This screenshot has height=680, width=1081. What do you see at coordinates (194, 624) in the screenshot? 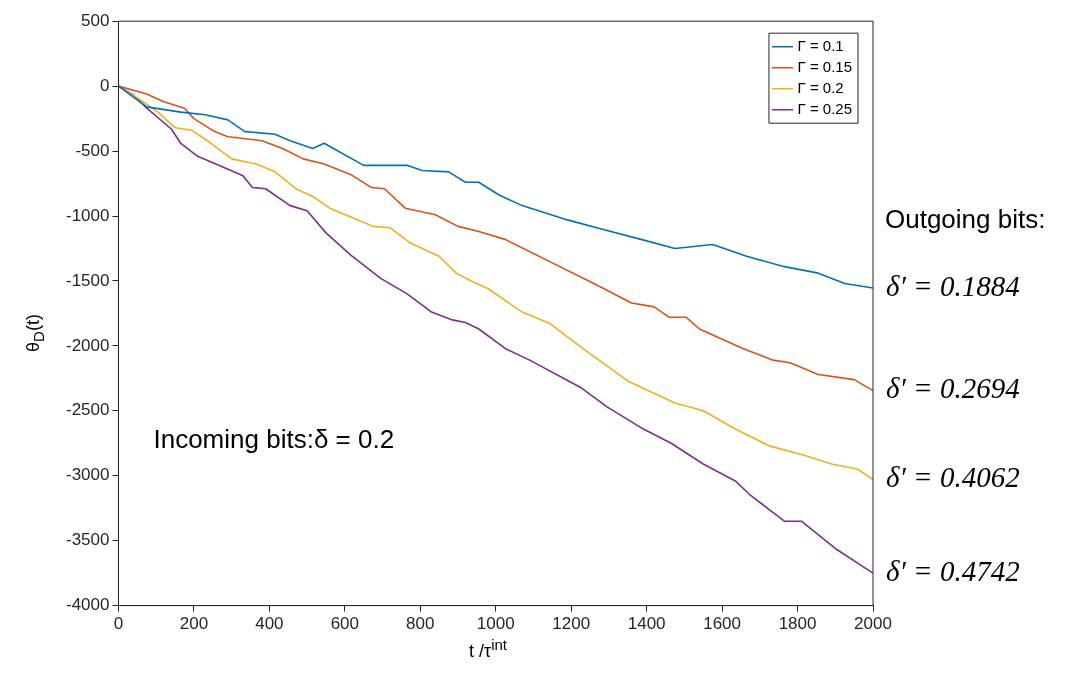
I see `x-tick-label: 200` at bounding box center [194, 624].